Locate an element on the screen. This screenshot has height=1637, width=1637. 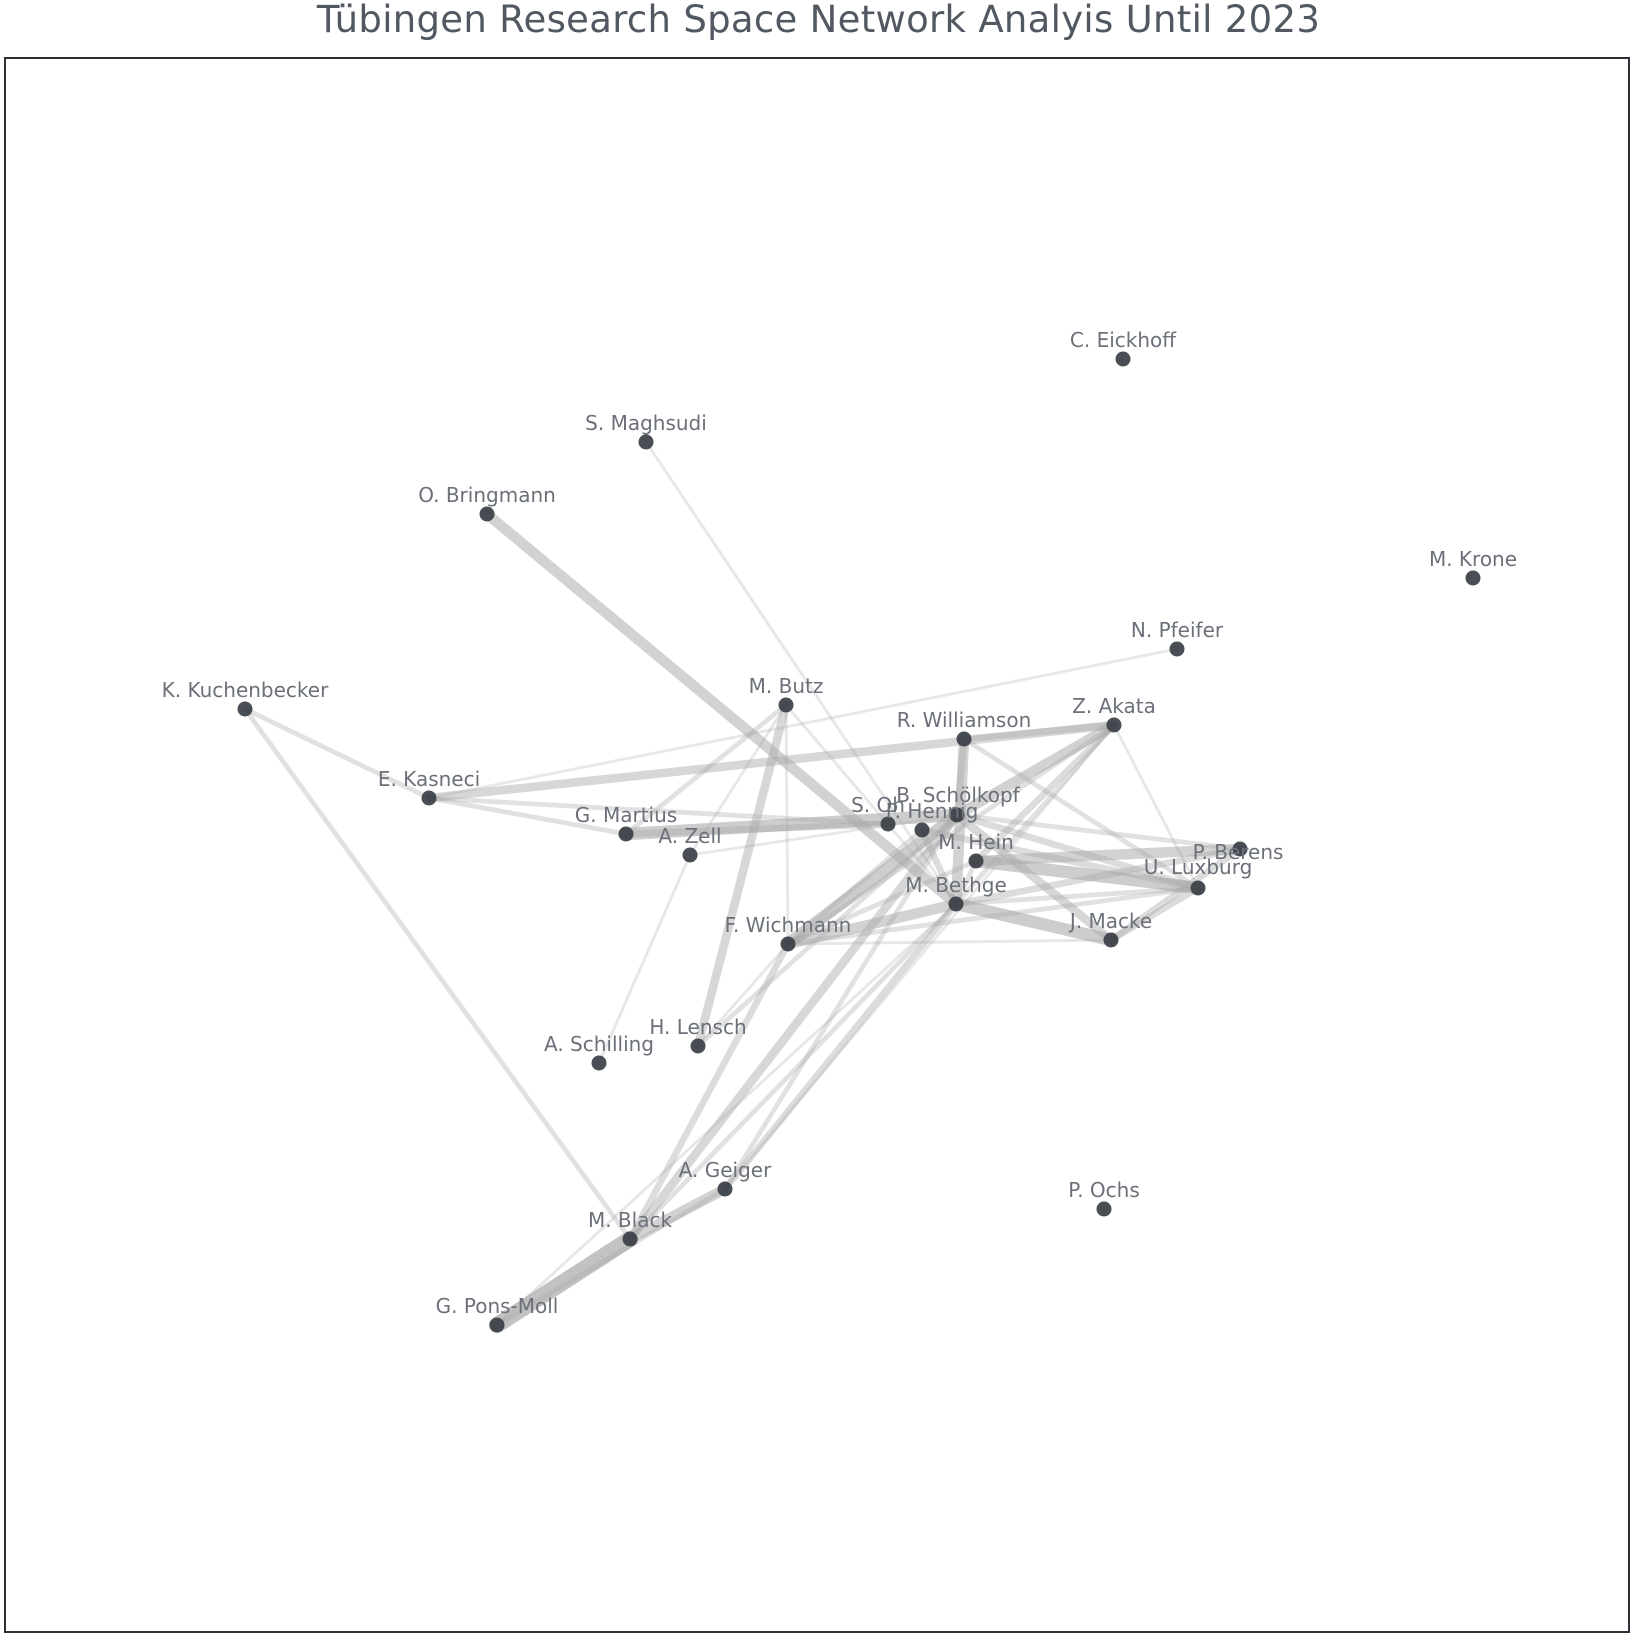
edge-a_zell-m_butz is located at coordinates (738, 780).